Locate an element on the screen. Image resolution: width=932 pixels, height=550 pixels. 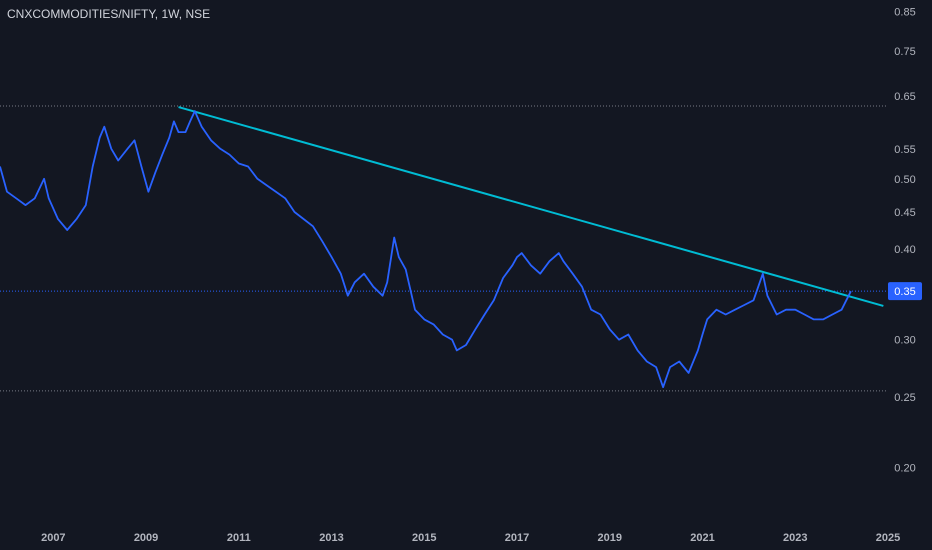
x-tick-label: 2017 is located at coordinates (517, 538).